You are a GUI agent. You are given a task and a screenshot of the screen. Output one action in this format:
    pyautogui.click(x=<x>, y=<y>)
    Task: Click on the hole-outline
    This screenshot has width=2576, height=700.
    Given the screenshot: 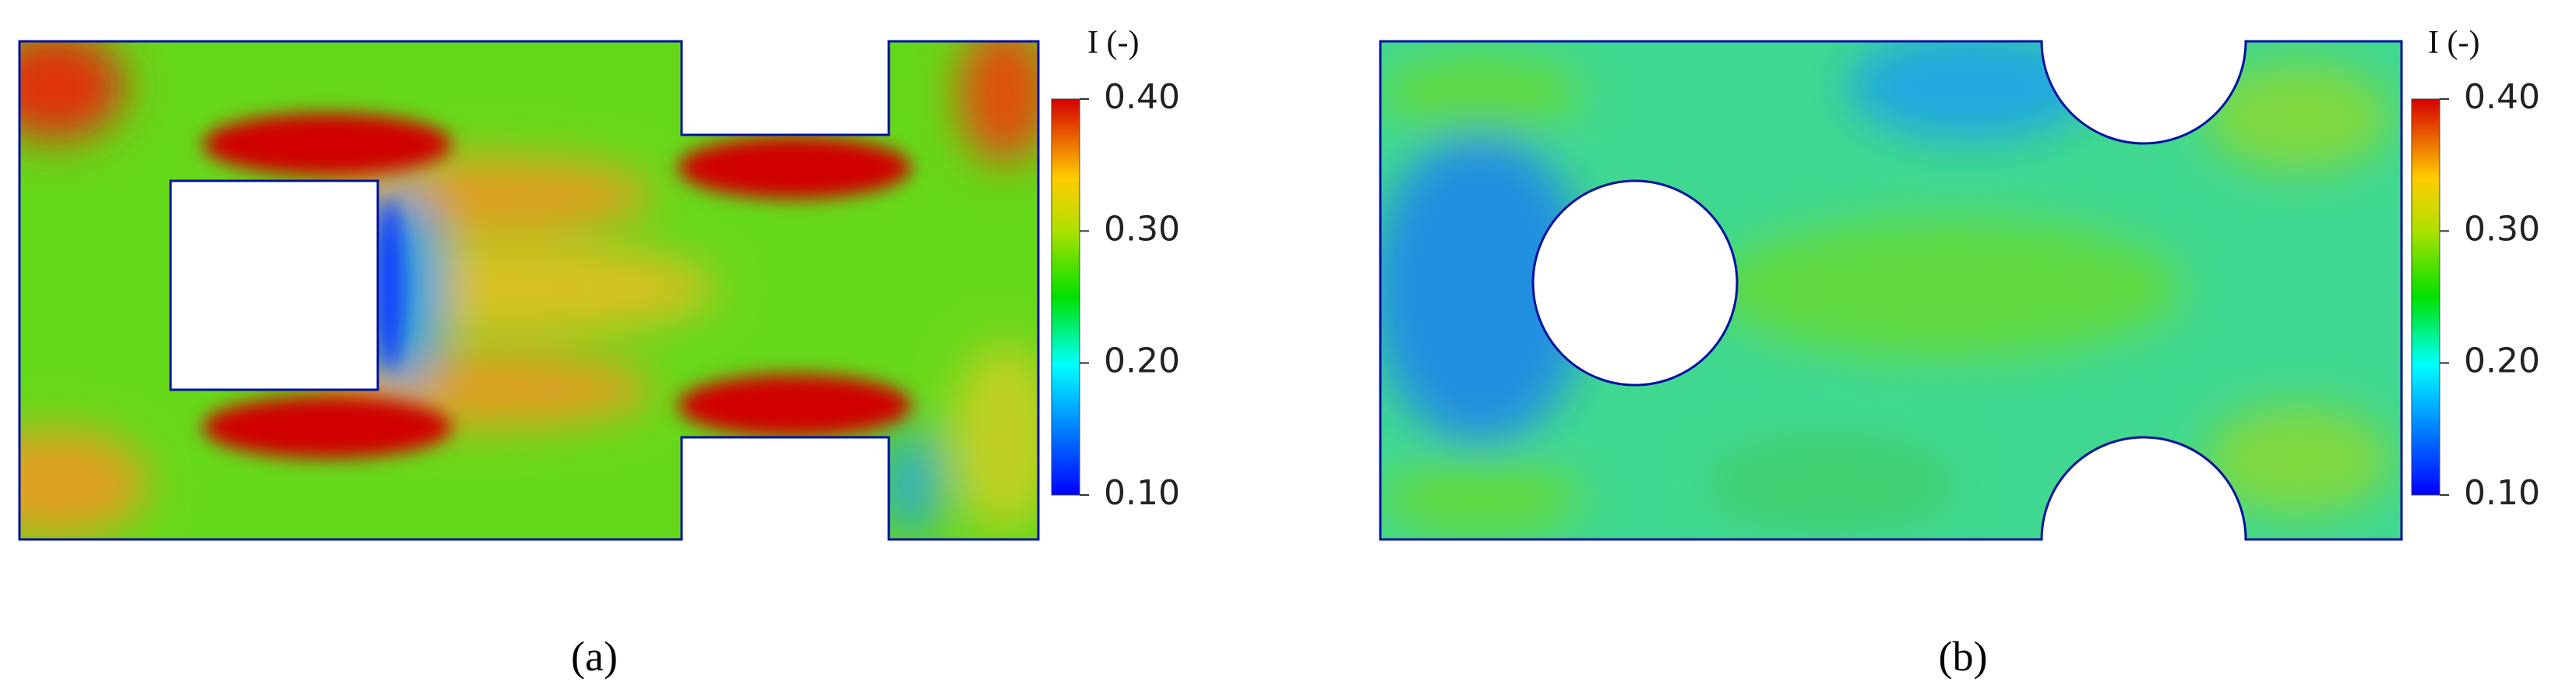 What is the action you would take?
    pyautogui.click(x=1635, y=283)
    